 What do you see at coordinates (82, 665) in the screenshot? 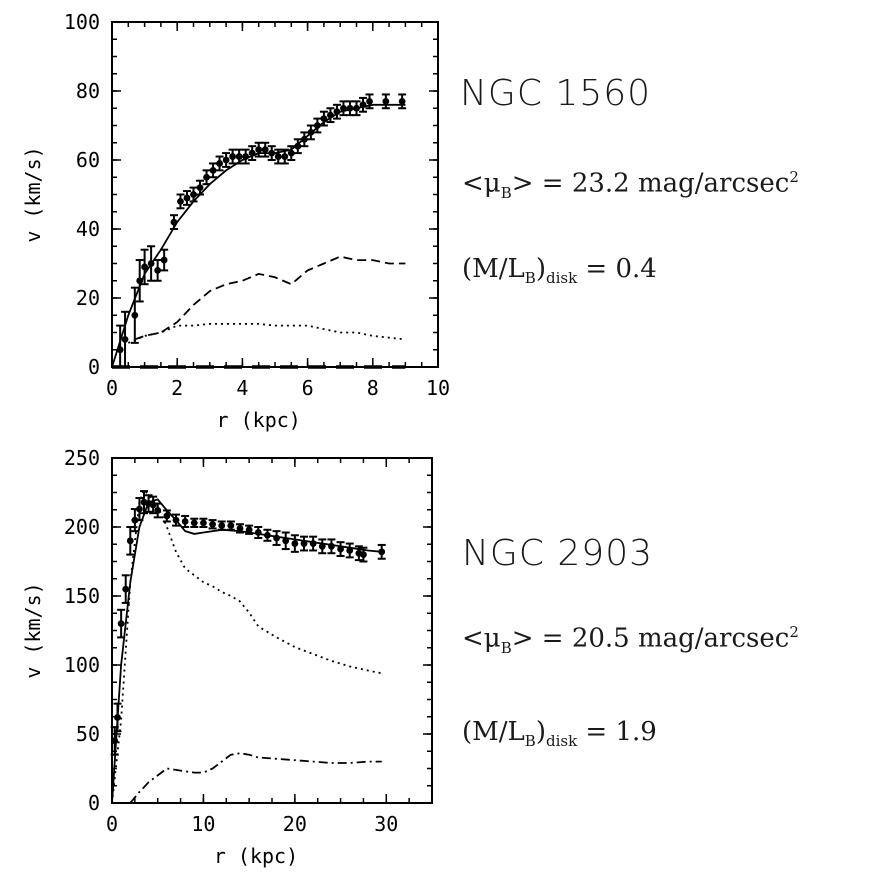
I see `panel2-y-tick-label: 100` at bounding box center [82, 665].